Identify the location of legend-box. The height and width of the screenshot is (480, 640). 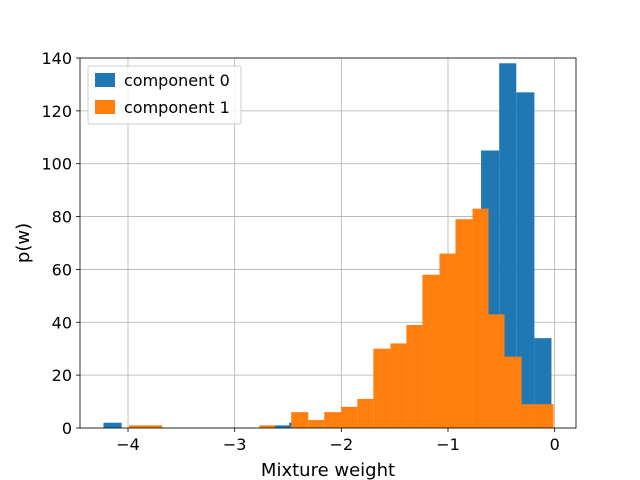
(164, 95).